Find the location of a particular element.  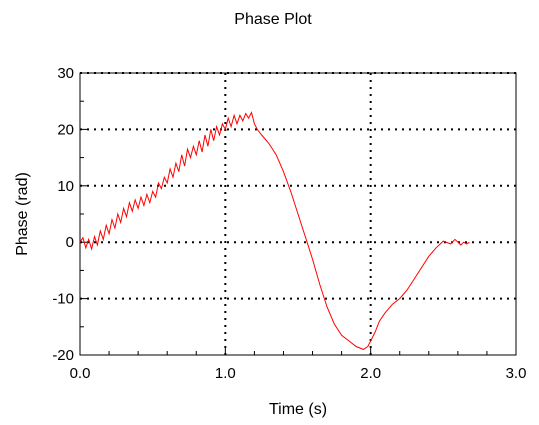

x-axis-label: Time (s) is located at coordinates (298, 409).